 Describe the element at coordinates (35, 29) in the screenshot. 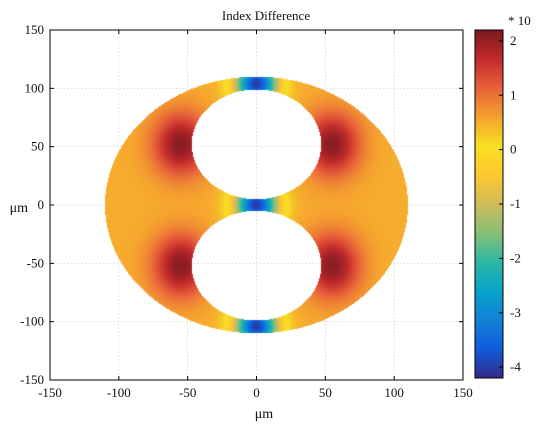

I see `y-tick-label: 150` at that location.